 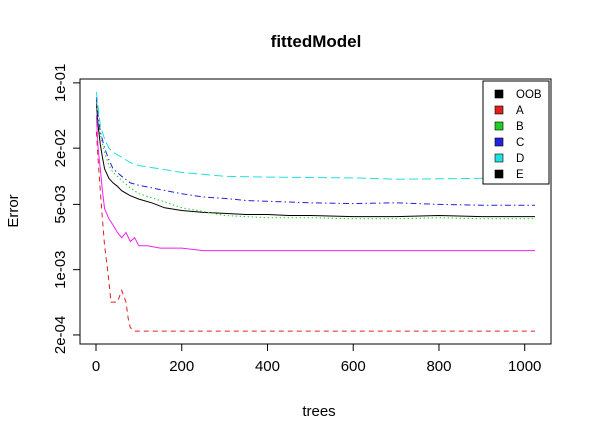 I want to click on x-tick-label: 600, so click(x=353, y=366).